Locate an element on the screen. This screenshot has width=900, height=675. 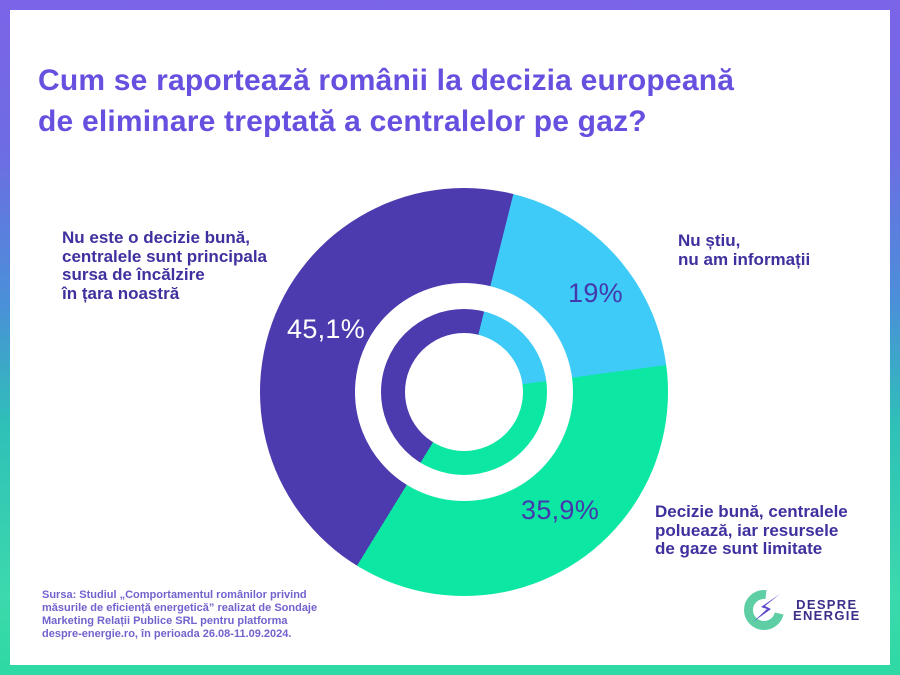
value-label-purple-slice: 45,1% is located at coordinates (326, 329).